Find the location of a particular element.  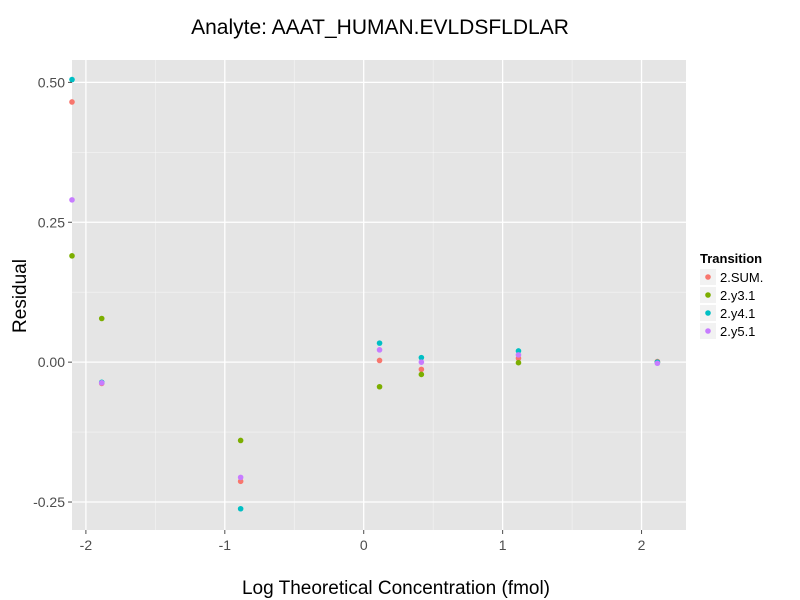

legend-item: 2.SUM. is located at coordinates (731, 277).